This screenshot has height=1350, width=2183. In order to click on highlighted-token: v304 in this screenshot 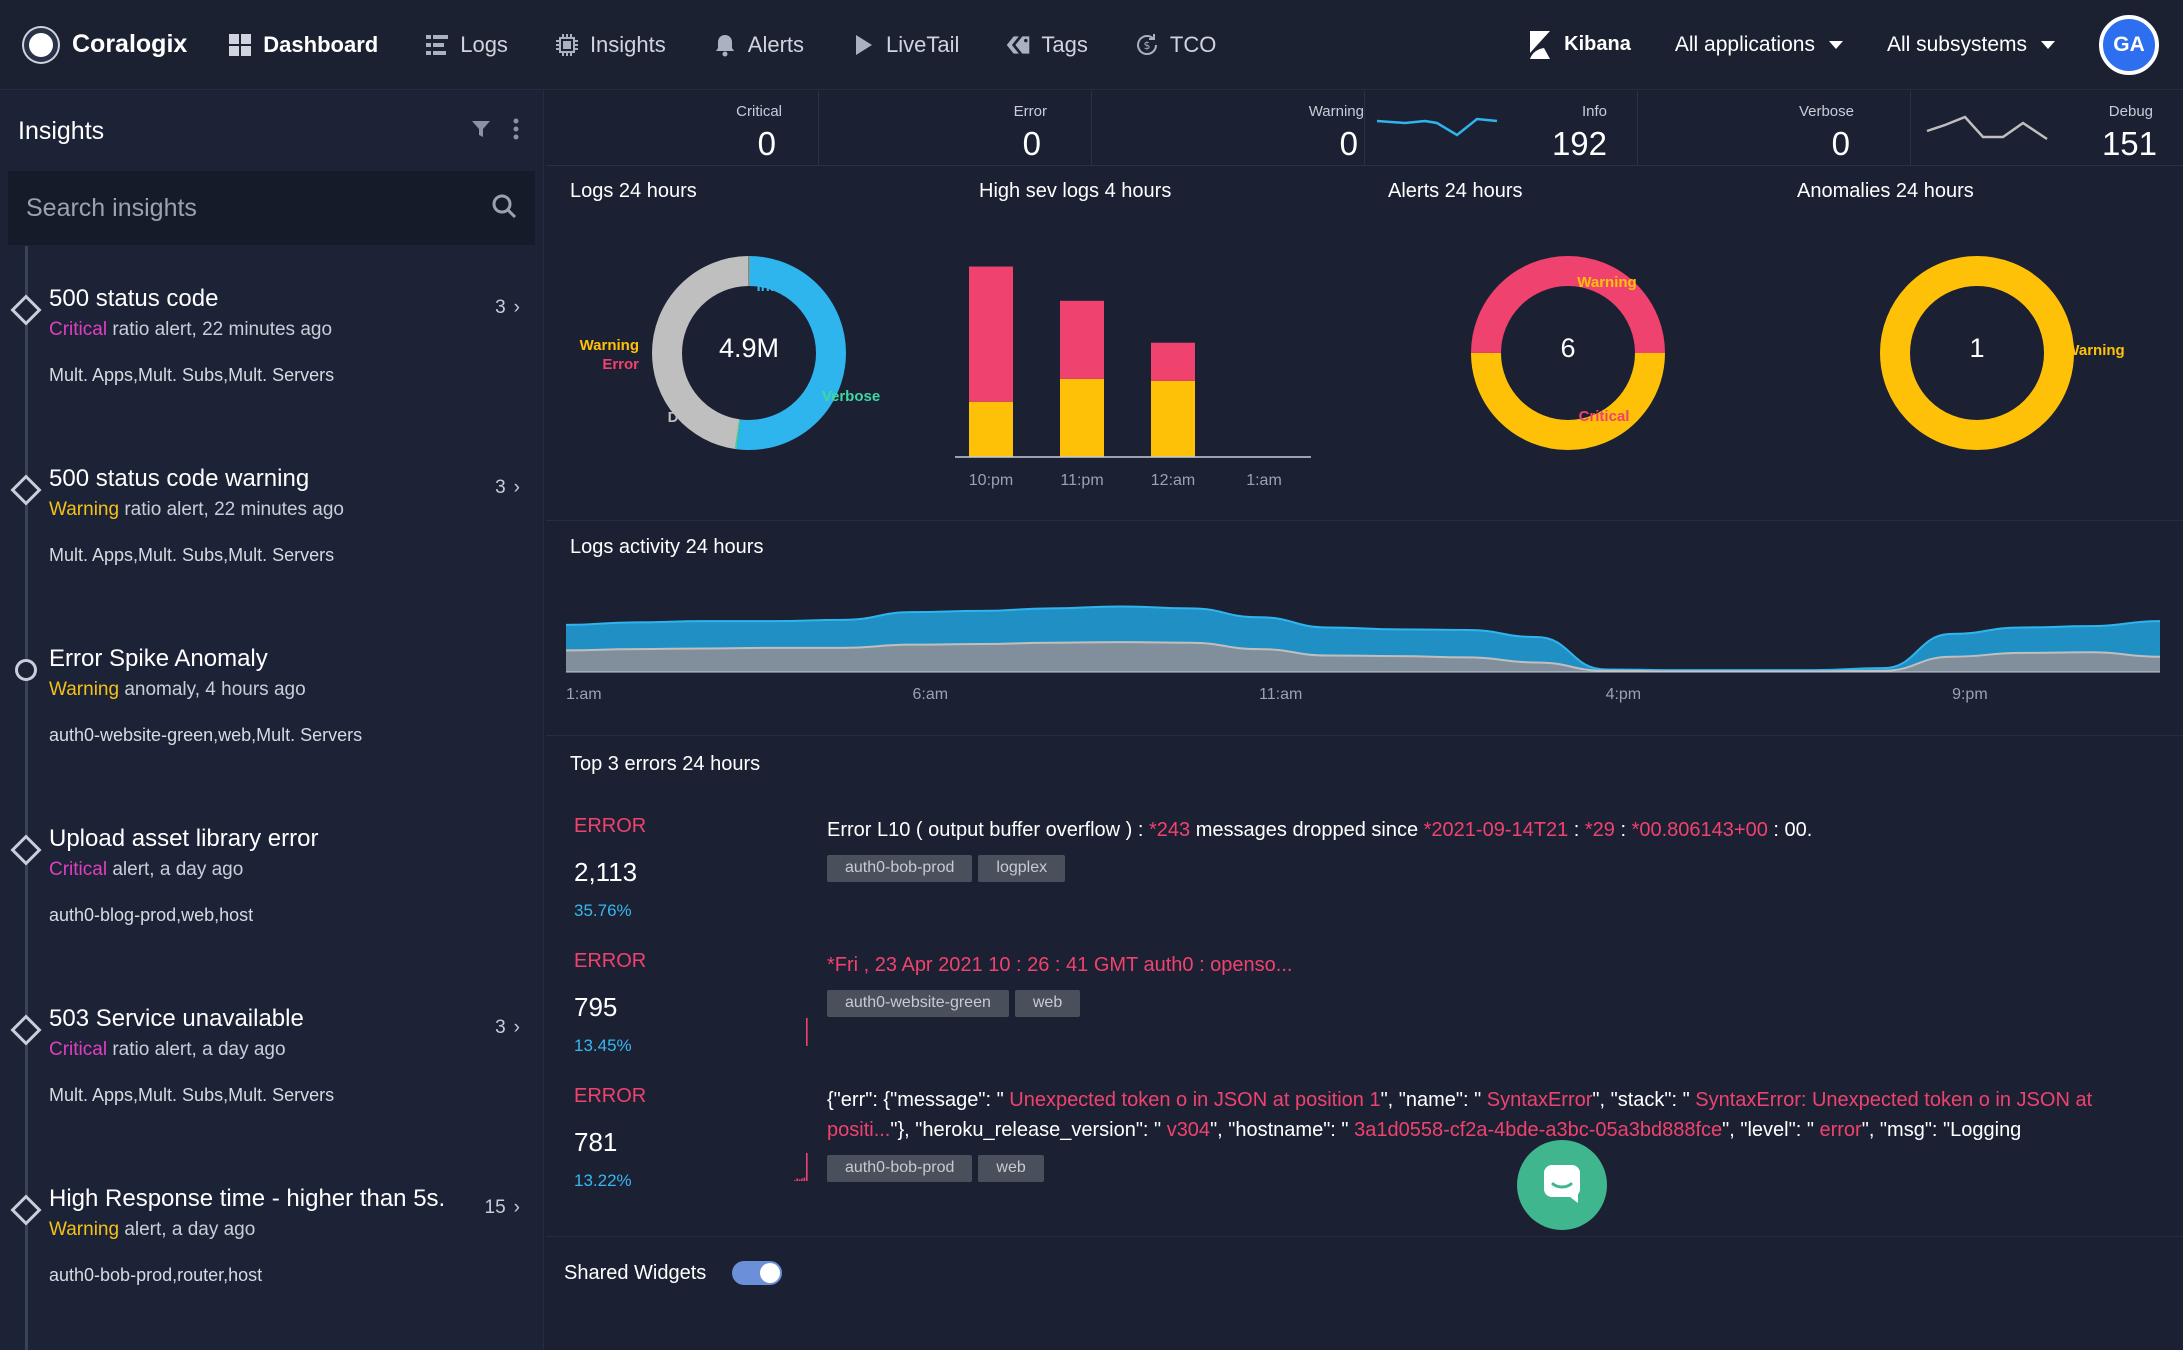, I will do `click(1188, 1130)`.